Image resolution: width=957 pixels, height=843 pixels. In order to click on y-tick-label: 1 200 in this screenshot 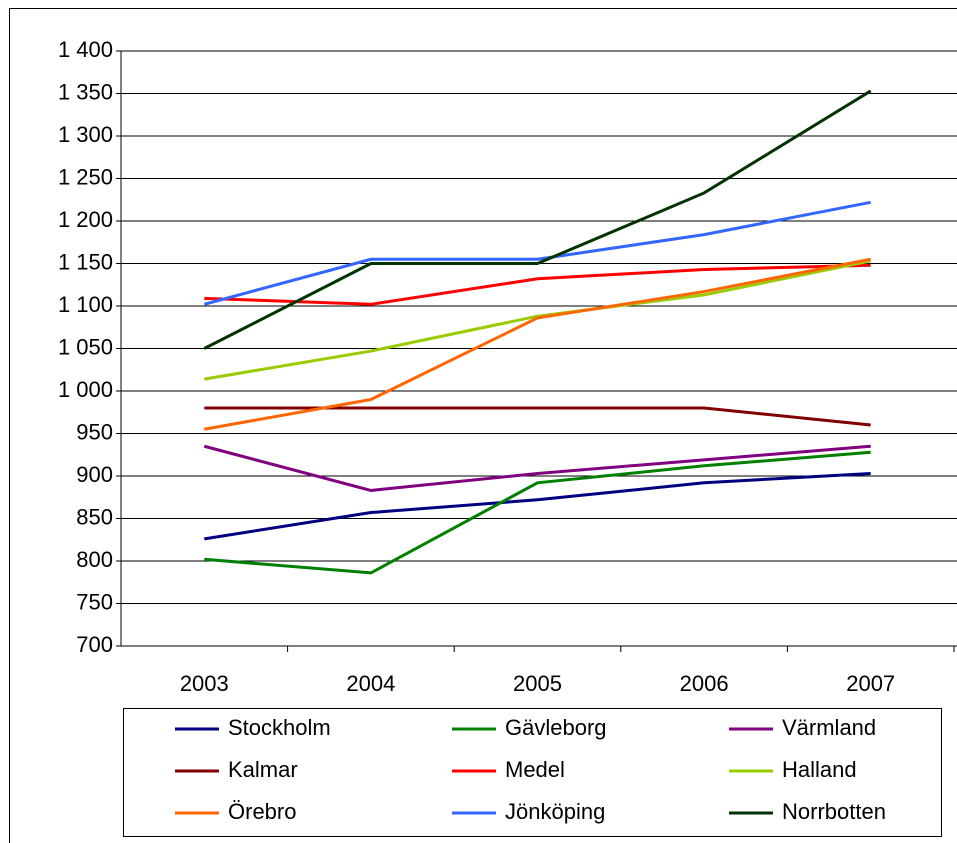, I will do `click(85, 219)`.